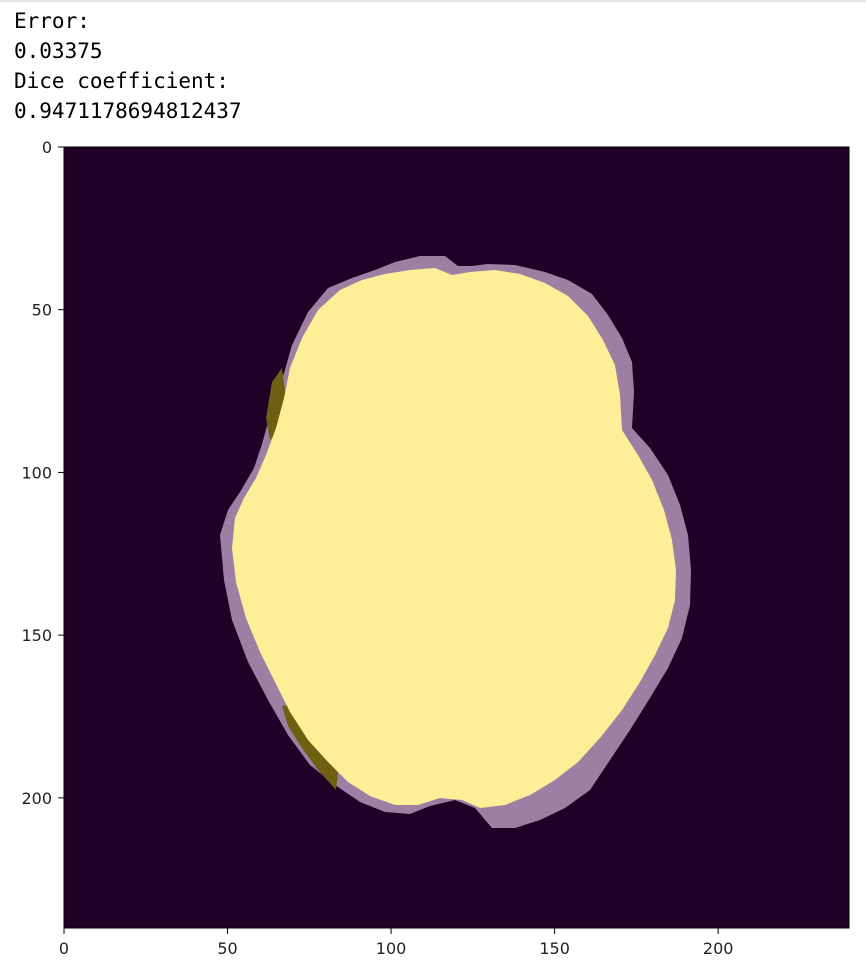 This screenshot has height=964, width=866. I want to click on y-tick-label: 50, so click(42, 310).